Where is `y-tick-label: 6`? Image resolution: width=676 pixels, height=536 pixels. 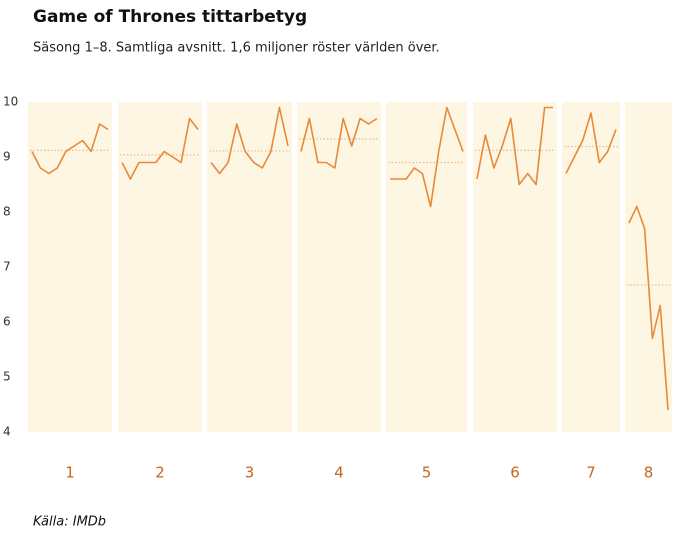 y-tick-label: 6 is located at coordinates (7, 322).